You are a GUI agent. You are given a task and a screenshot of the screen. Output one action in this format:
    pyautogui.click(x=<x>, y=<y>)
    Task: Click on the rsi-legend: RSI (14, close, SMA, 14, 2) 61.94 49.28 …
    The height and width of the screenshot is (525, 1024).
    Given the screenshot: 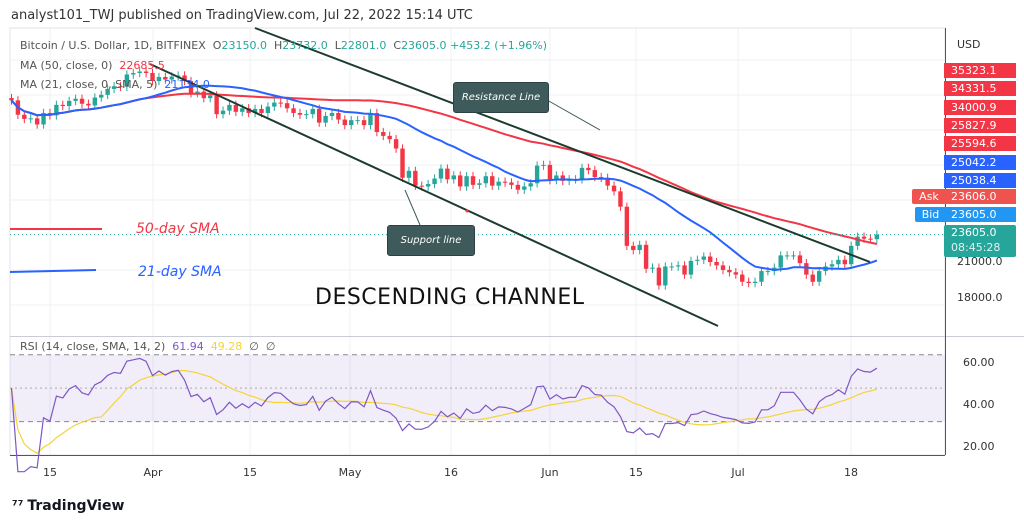 What is the action you would take?
    pyautogui.click(x=147, y=346)
    